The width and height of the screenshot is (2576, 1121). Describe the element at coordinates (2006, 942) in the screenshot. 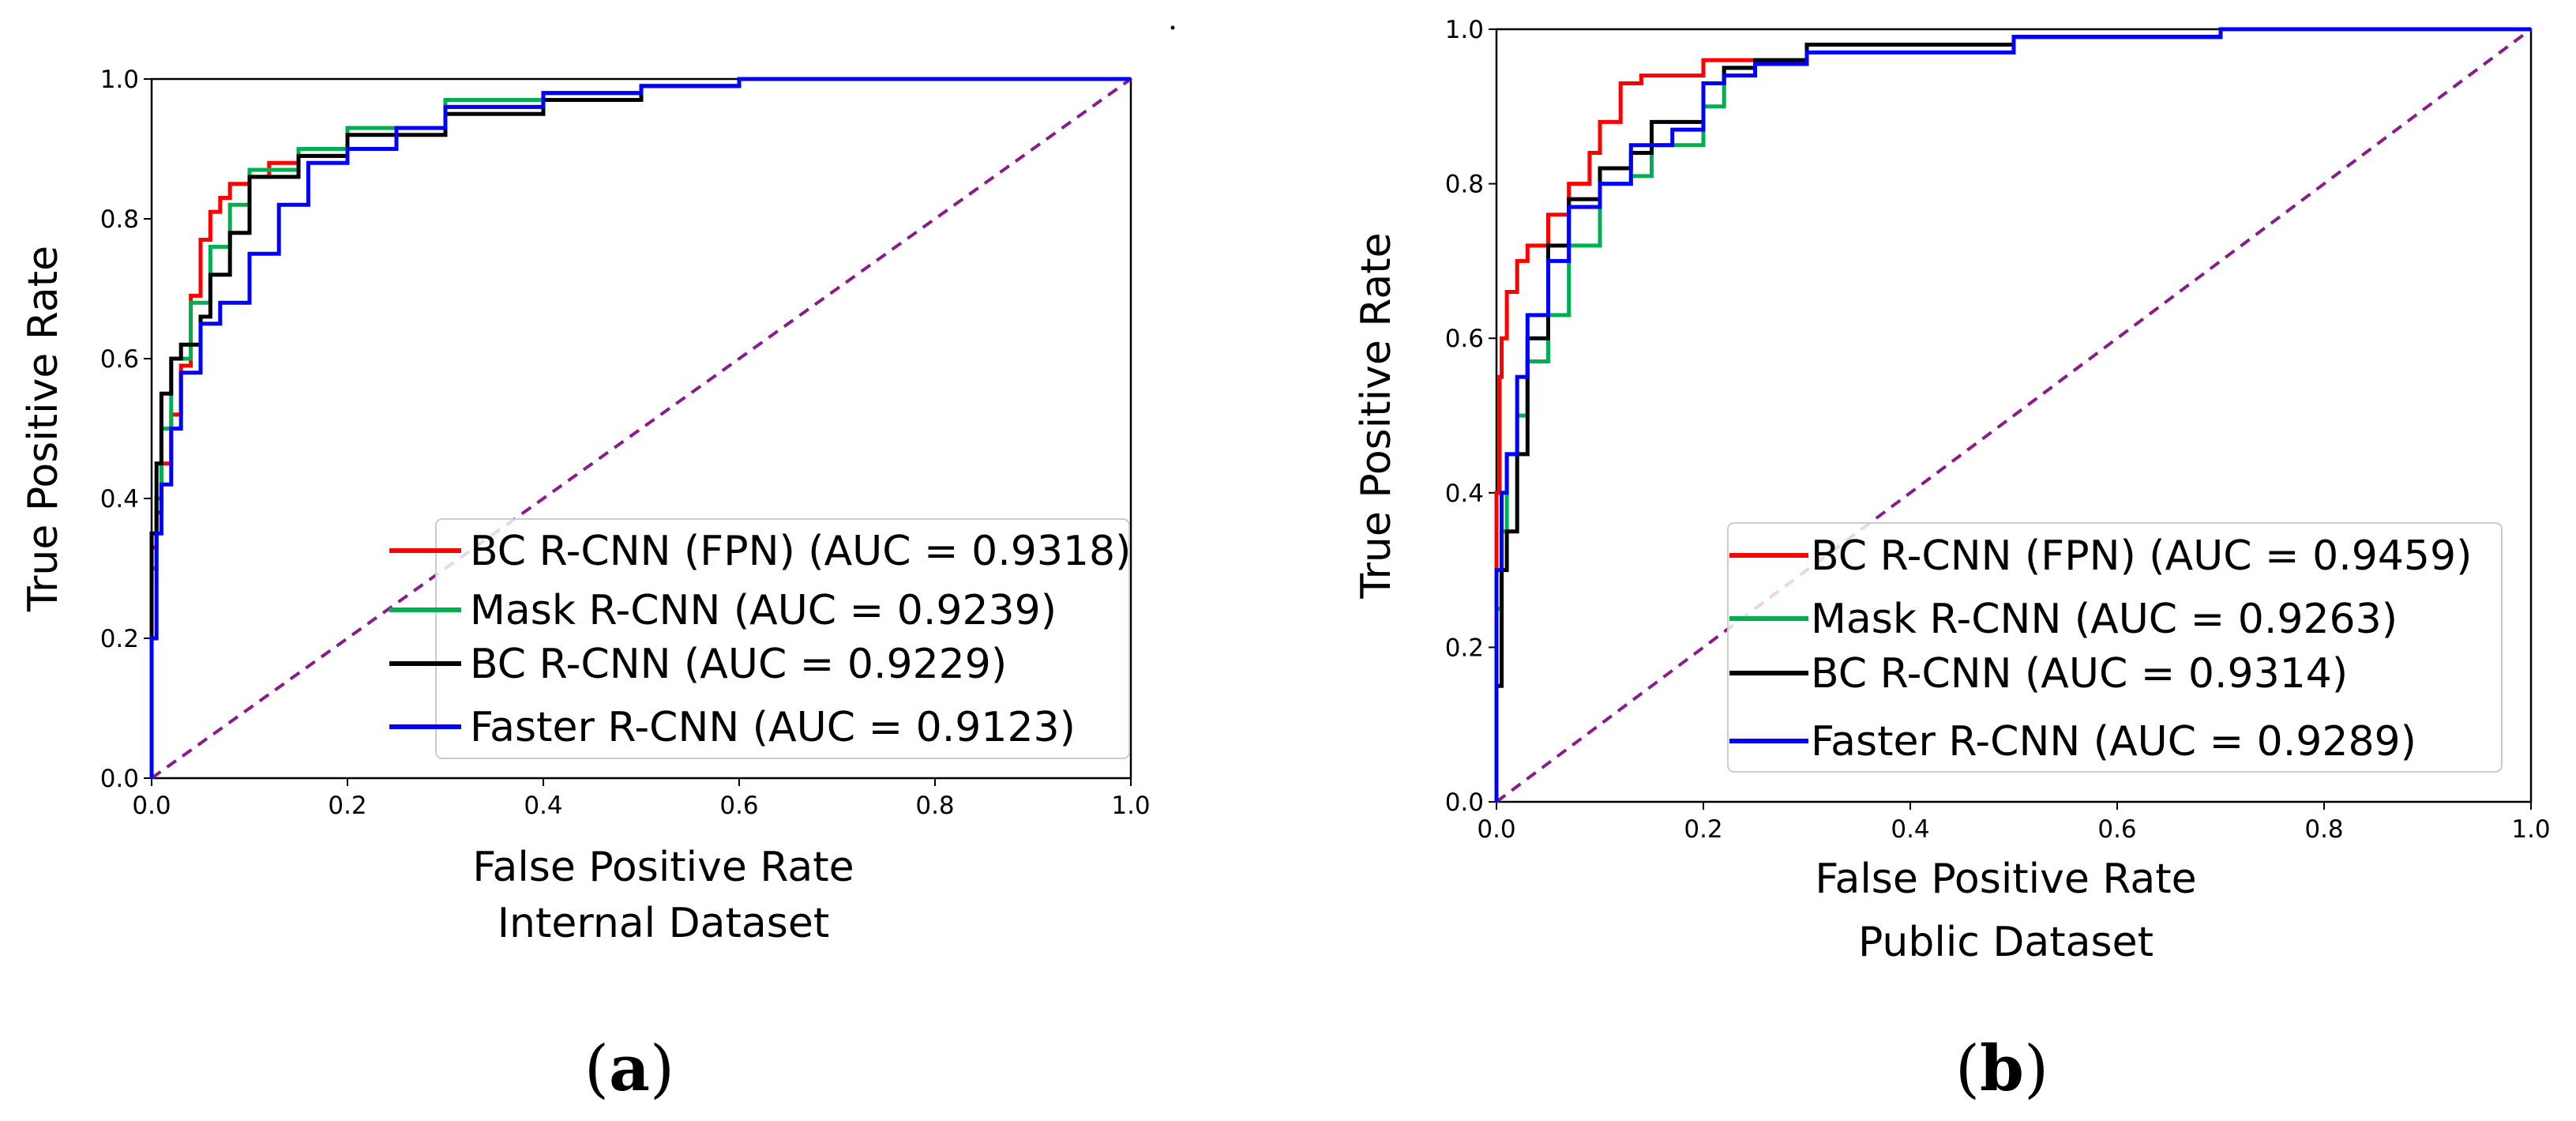

I see `dataset-subtitle: Public Dataset` at that location.